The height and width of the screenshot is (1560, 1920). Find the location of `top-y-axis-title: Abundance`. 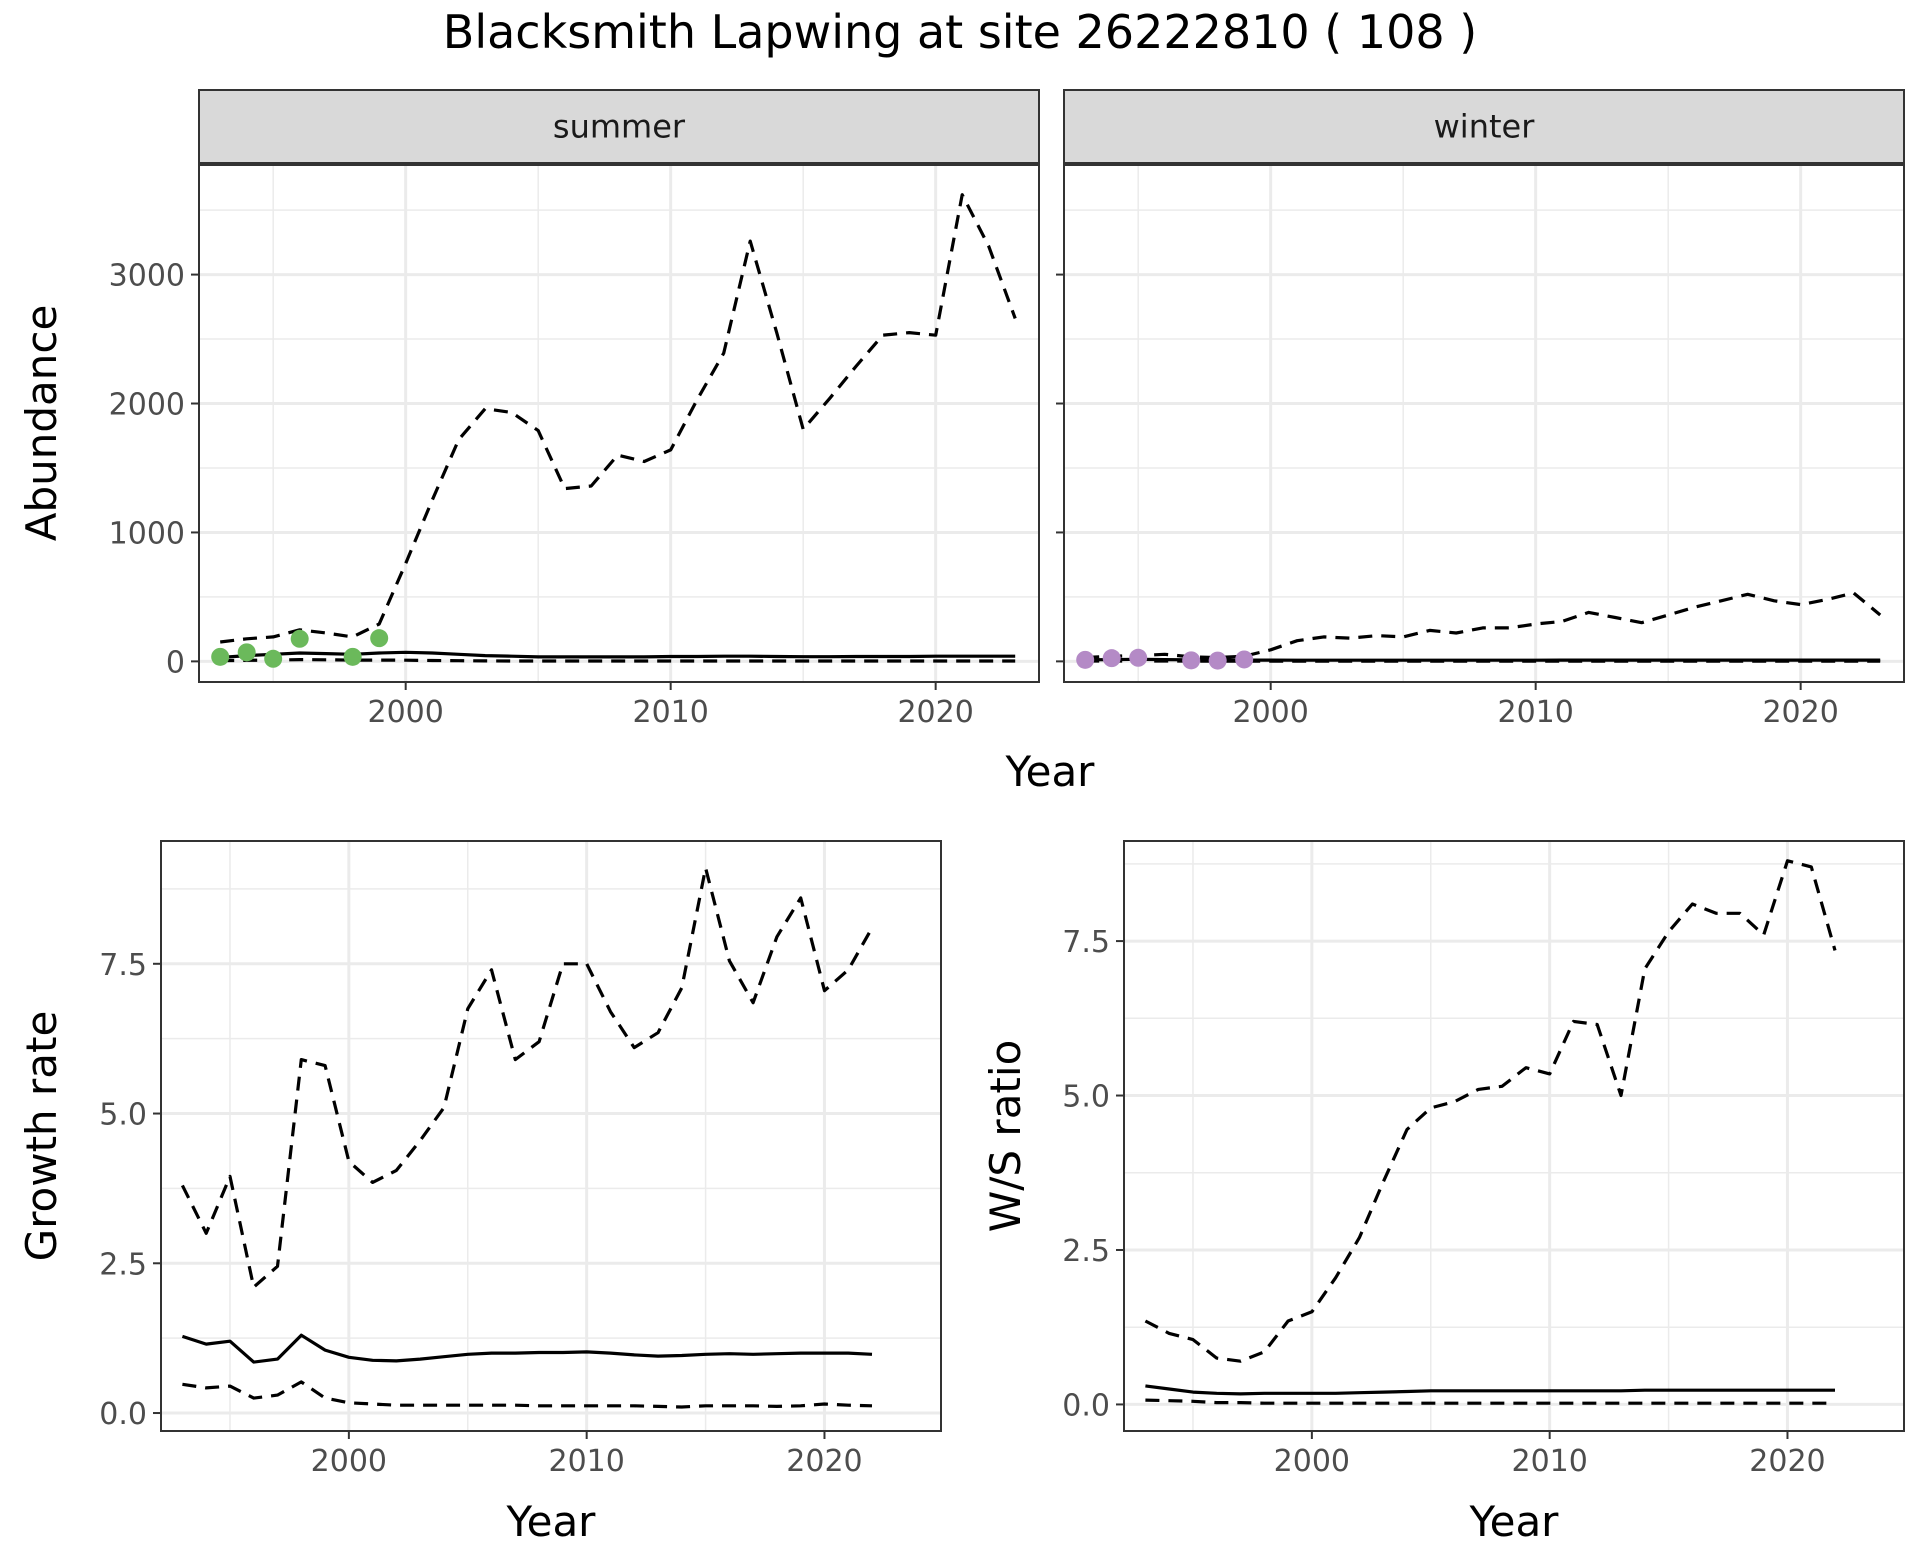

top-y-axis-title: Abundance is located at coordinates (41, 423).